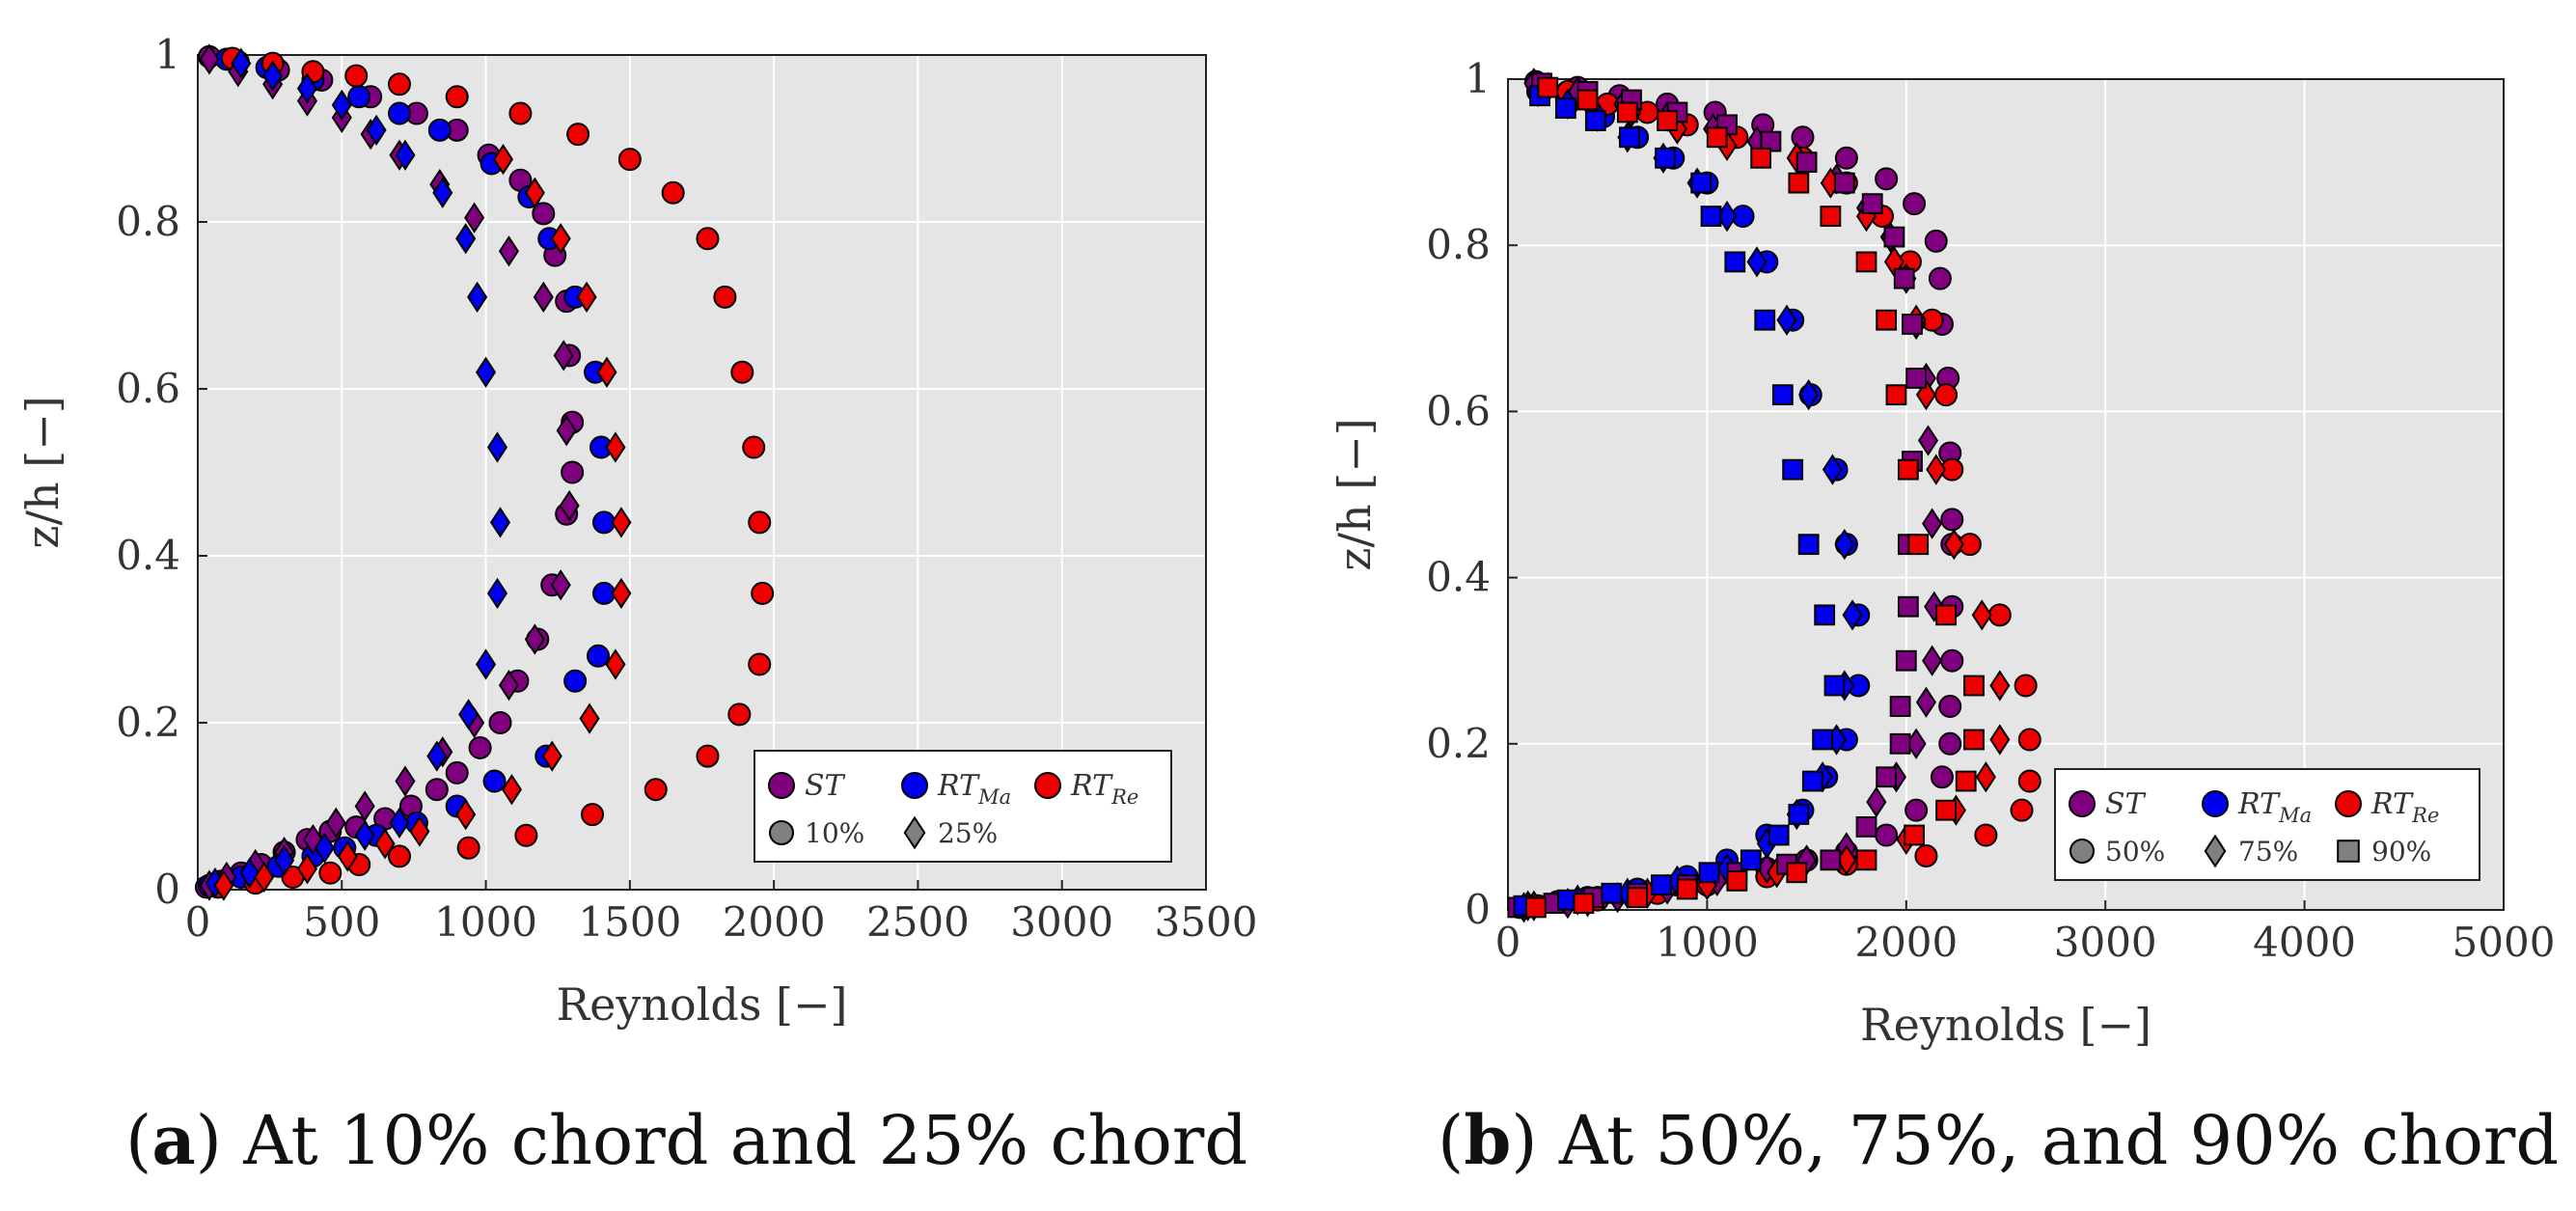 This screenshot has width=2576, height=1211. Describe the element at coordinates (148, 555) in the screenshot. I see `y-tick-label: 0.4` at that location.